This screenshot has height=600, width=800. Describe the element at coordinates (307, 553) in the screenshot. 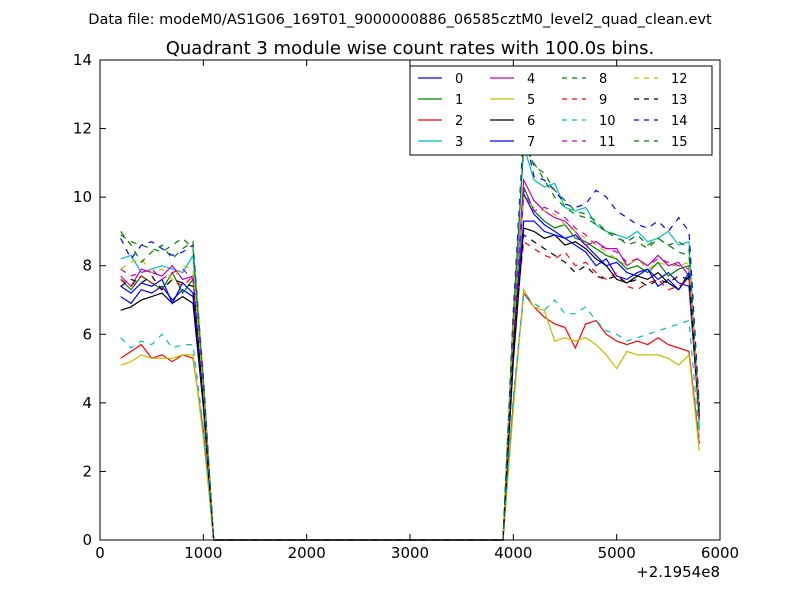

I see `x-tick-label: 2000` at that location.